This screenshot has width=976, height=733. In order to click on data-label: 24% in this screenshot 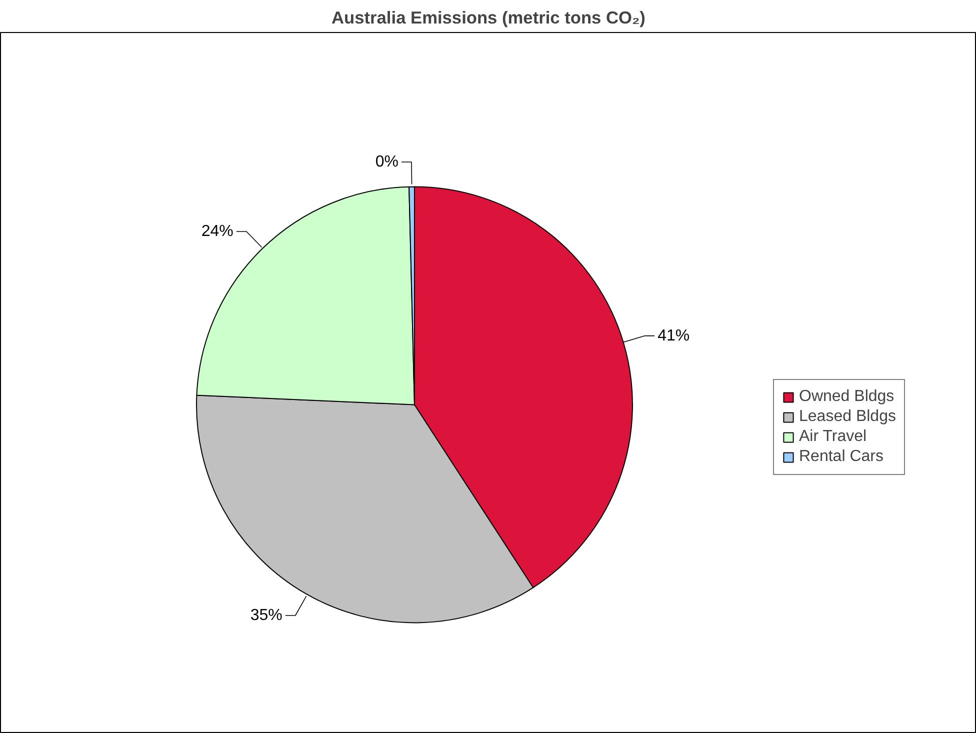, I will do `click(217, 231)`.